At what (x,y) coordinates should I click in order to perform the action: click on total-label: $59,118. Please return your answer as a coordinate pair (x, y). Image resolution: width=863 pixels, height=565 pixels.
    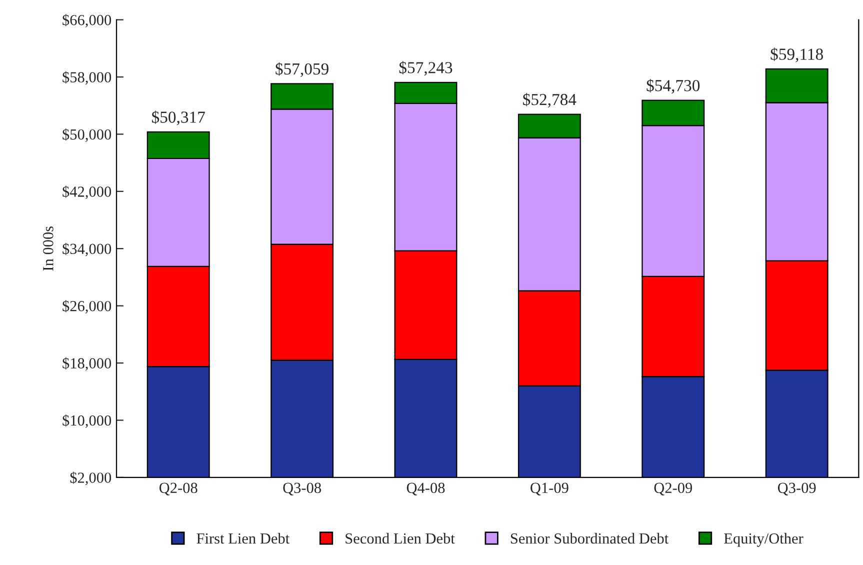
    Looking at the image, I should click on (796, 55).